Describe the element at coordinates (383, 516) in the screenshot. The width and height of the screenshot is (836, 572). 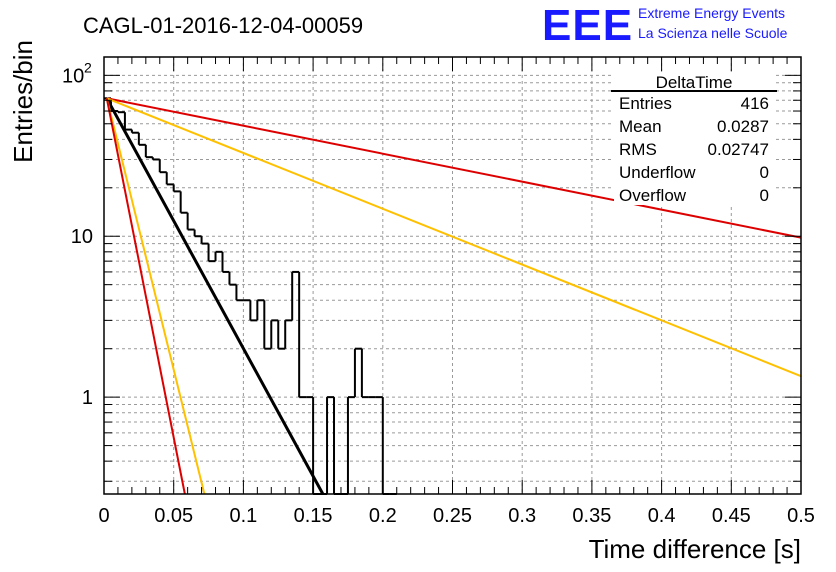
I see `x-tick-label: 0.2` at that location.